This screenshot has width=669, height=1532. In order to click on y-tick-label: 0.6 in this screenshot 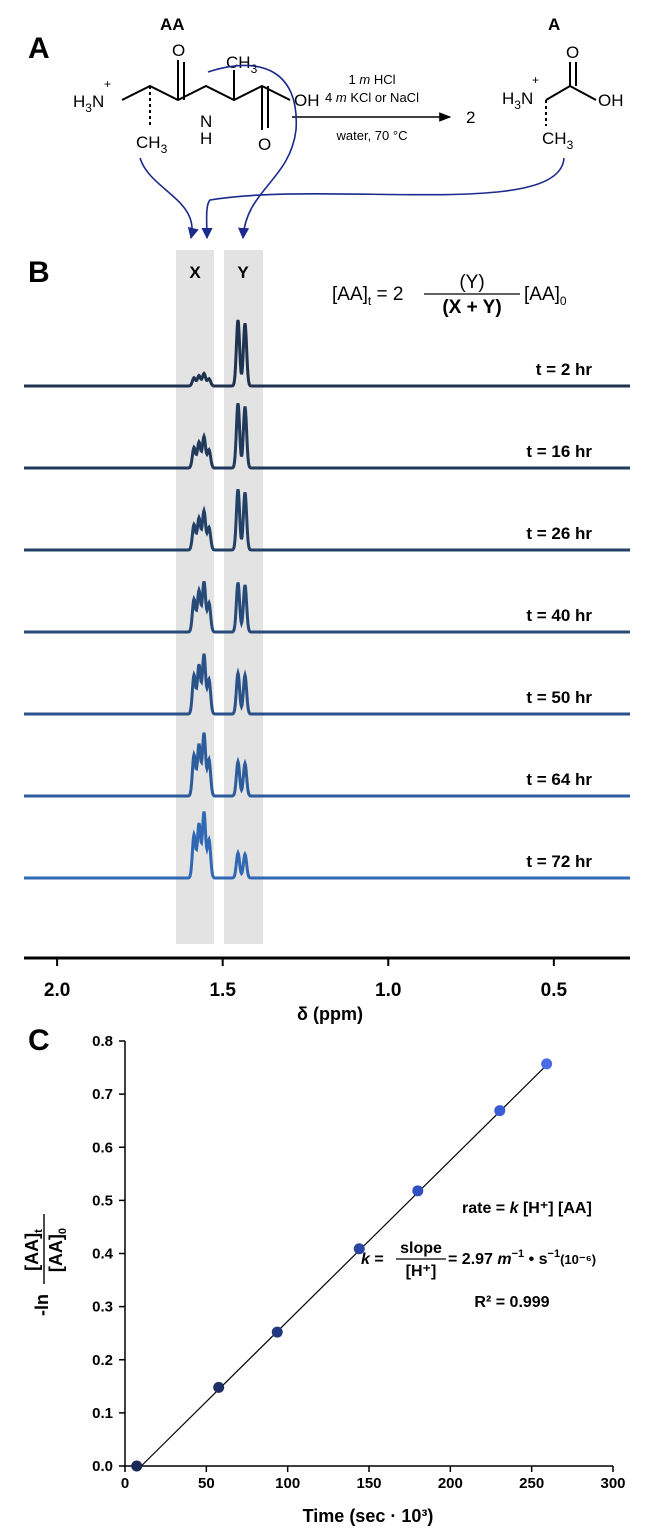, I will do `click(102, 1147)`.